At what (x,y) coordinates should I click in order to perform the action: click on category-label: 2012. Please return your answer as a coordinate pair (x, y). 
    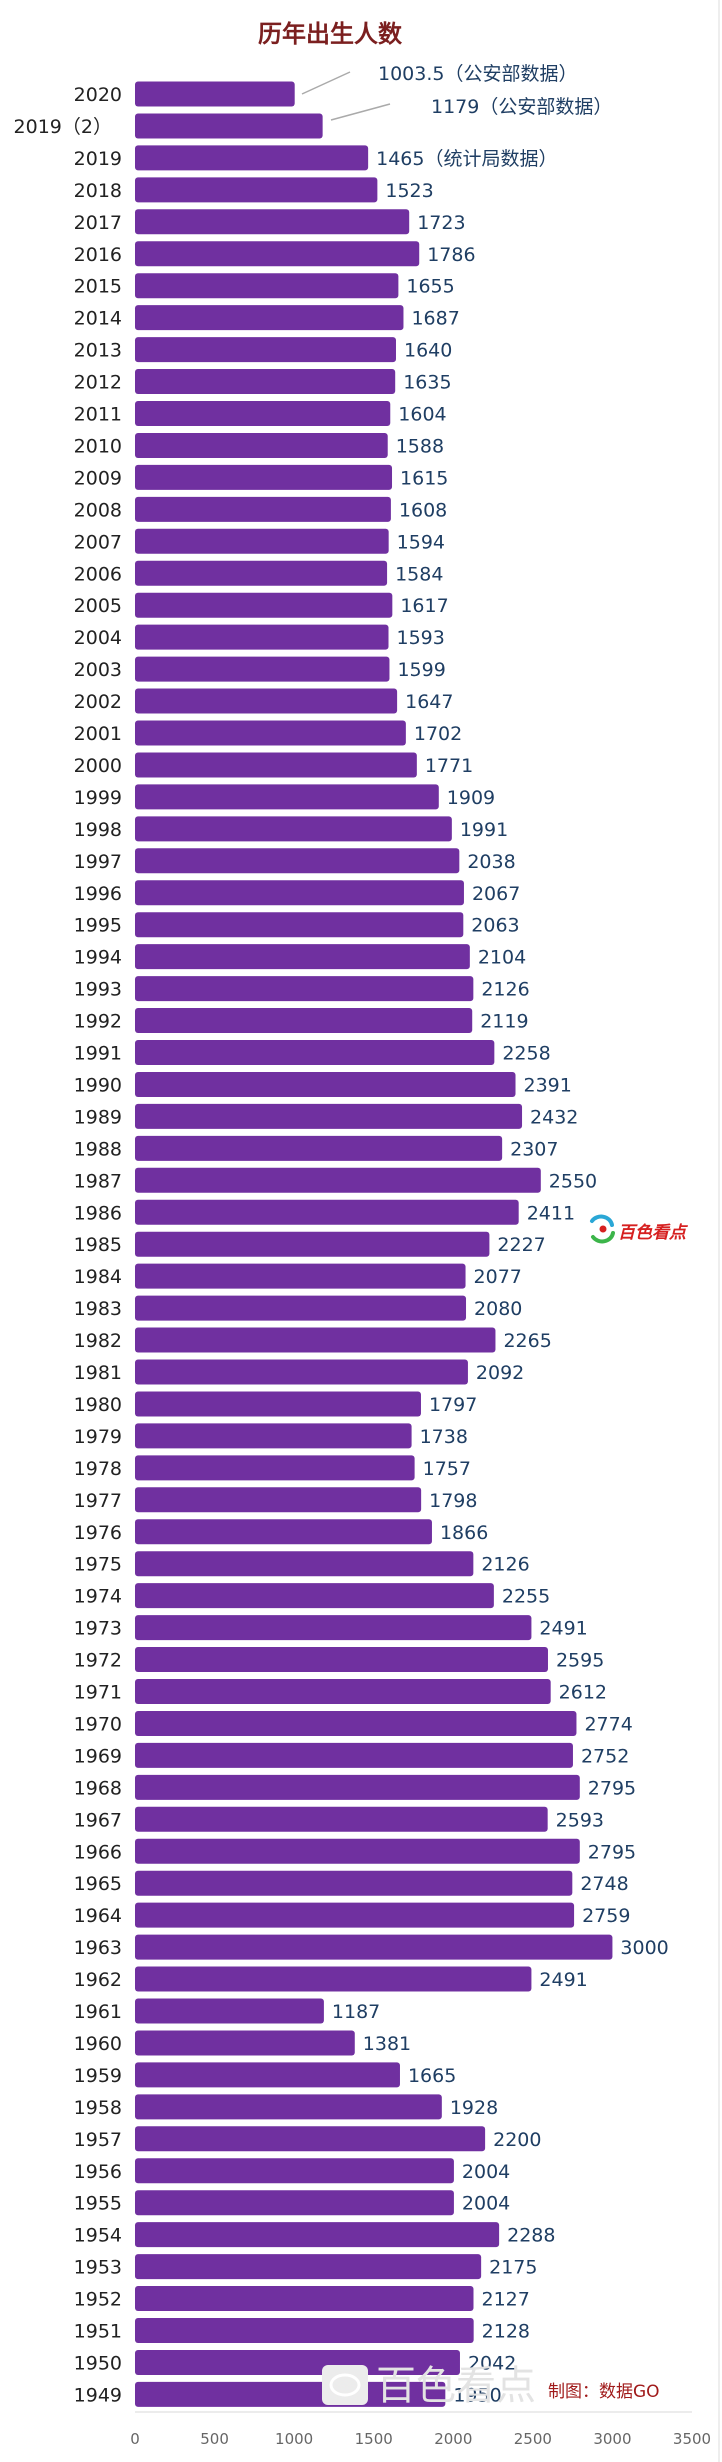
    Looking at the image, I should click on (98, 383).